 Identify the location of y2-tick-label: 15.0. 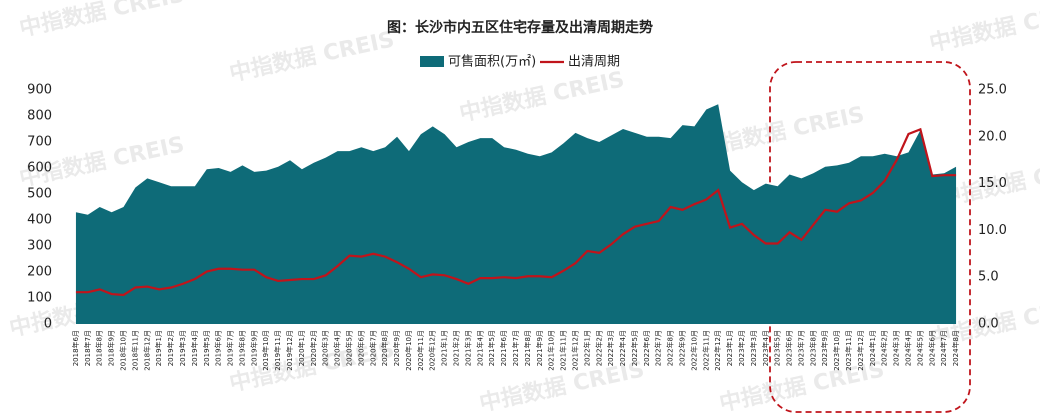
(992, 183).